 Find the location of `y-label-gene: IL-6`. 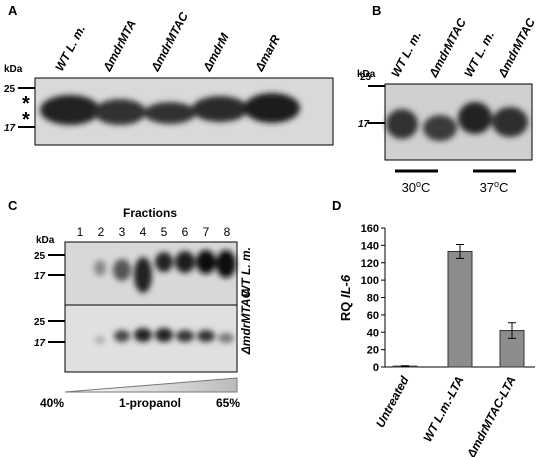

y-label-gene: IL-6 is located at coordinates (345, 286).